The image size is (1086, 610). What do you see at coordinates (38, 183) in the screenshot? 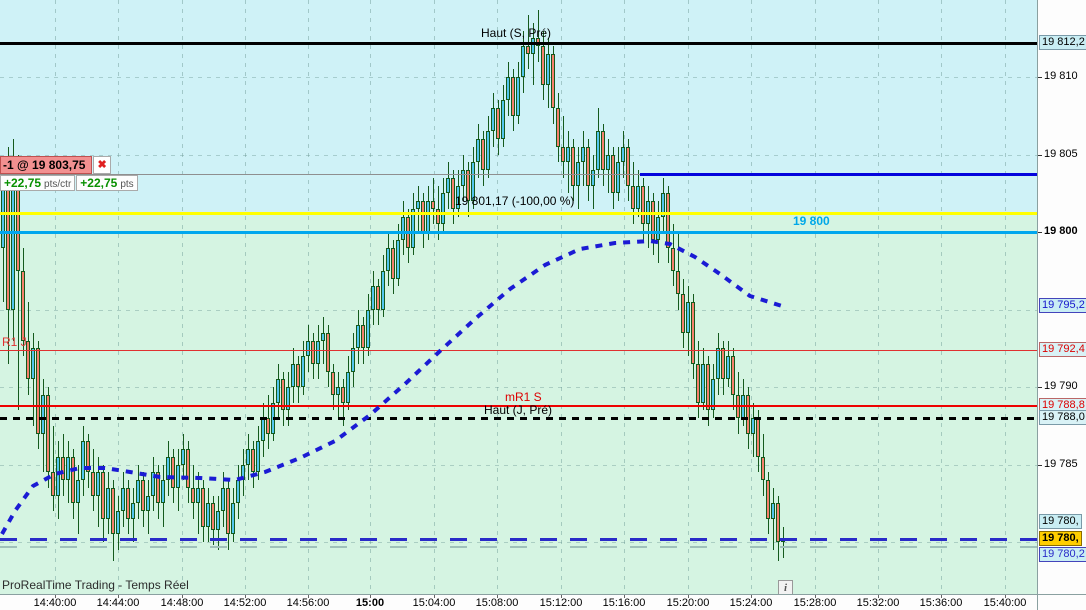
I see `pnl-per-contract-box: +22,75 pts/ctr` at bounding box center [38, 183].